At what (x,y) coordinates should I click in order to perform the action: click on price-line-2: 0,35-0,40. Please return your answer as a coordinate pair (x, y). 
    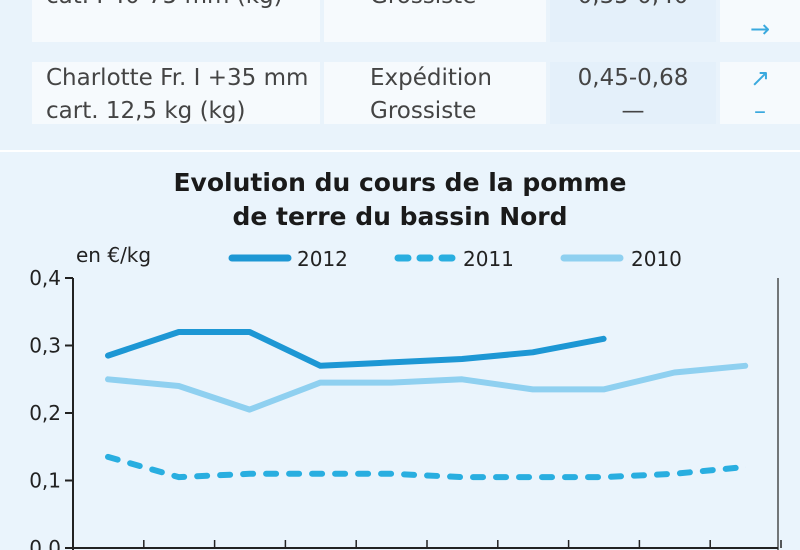
    Looking at the image, I should click on (633, 6).